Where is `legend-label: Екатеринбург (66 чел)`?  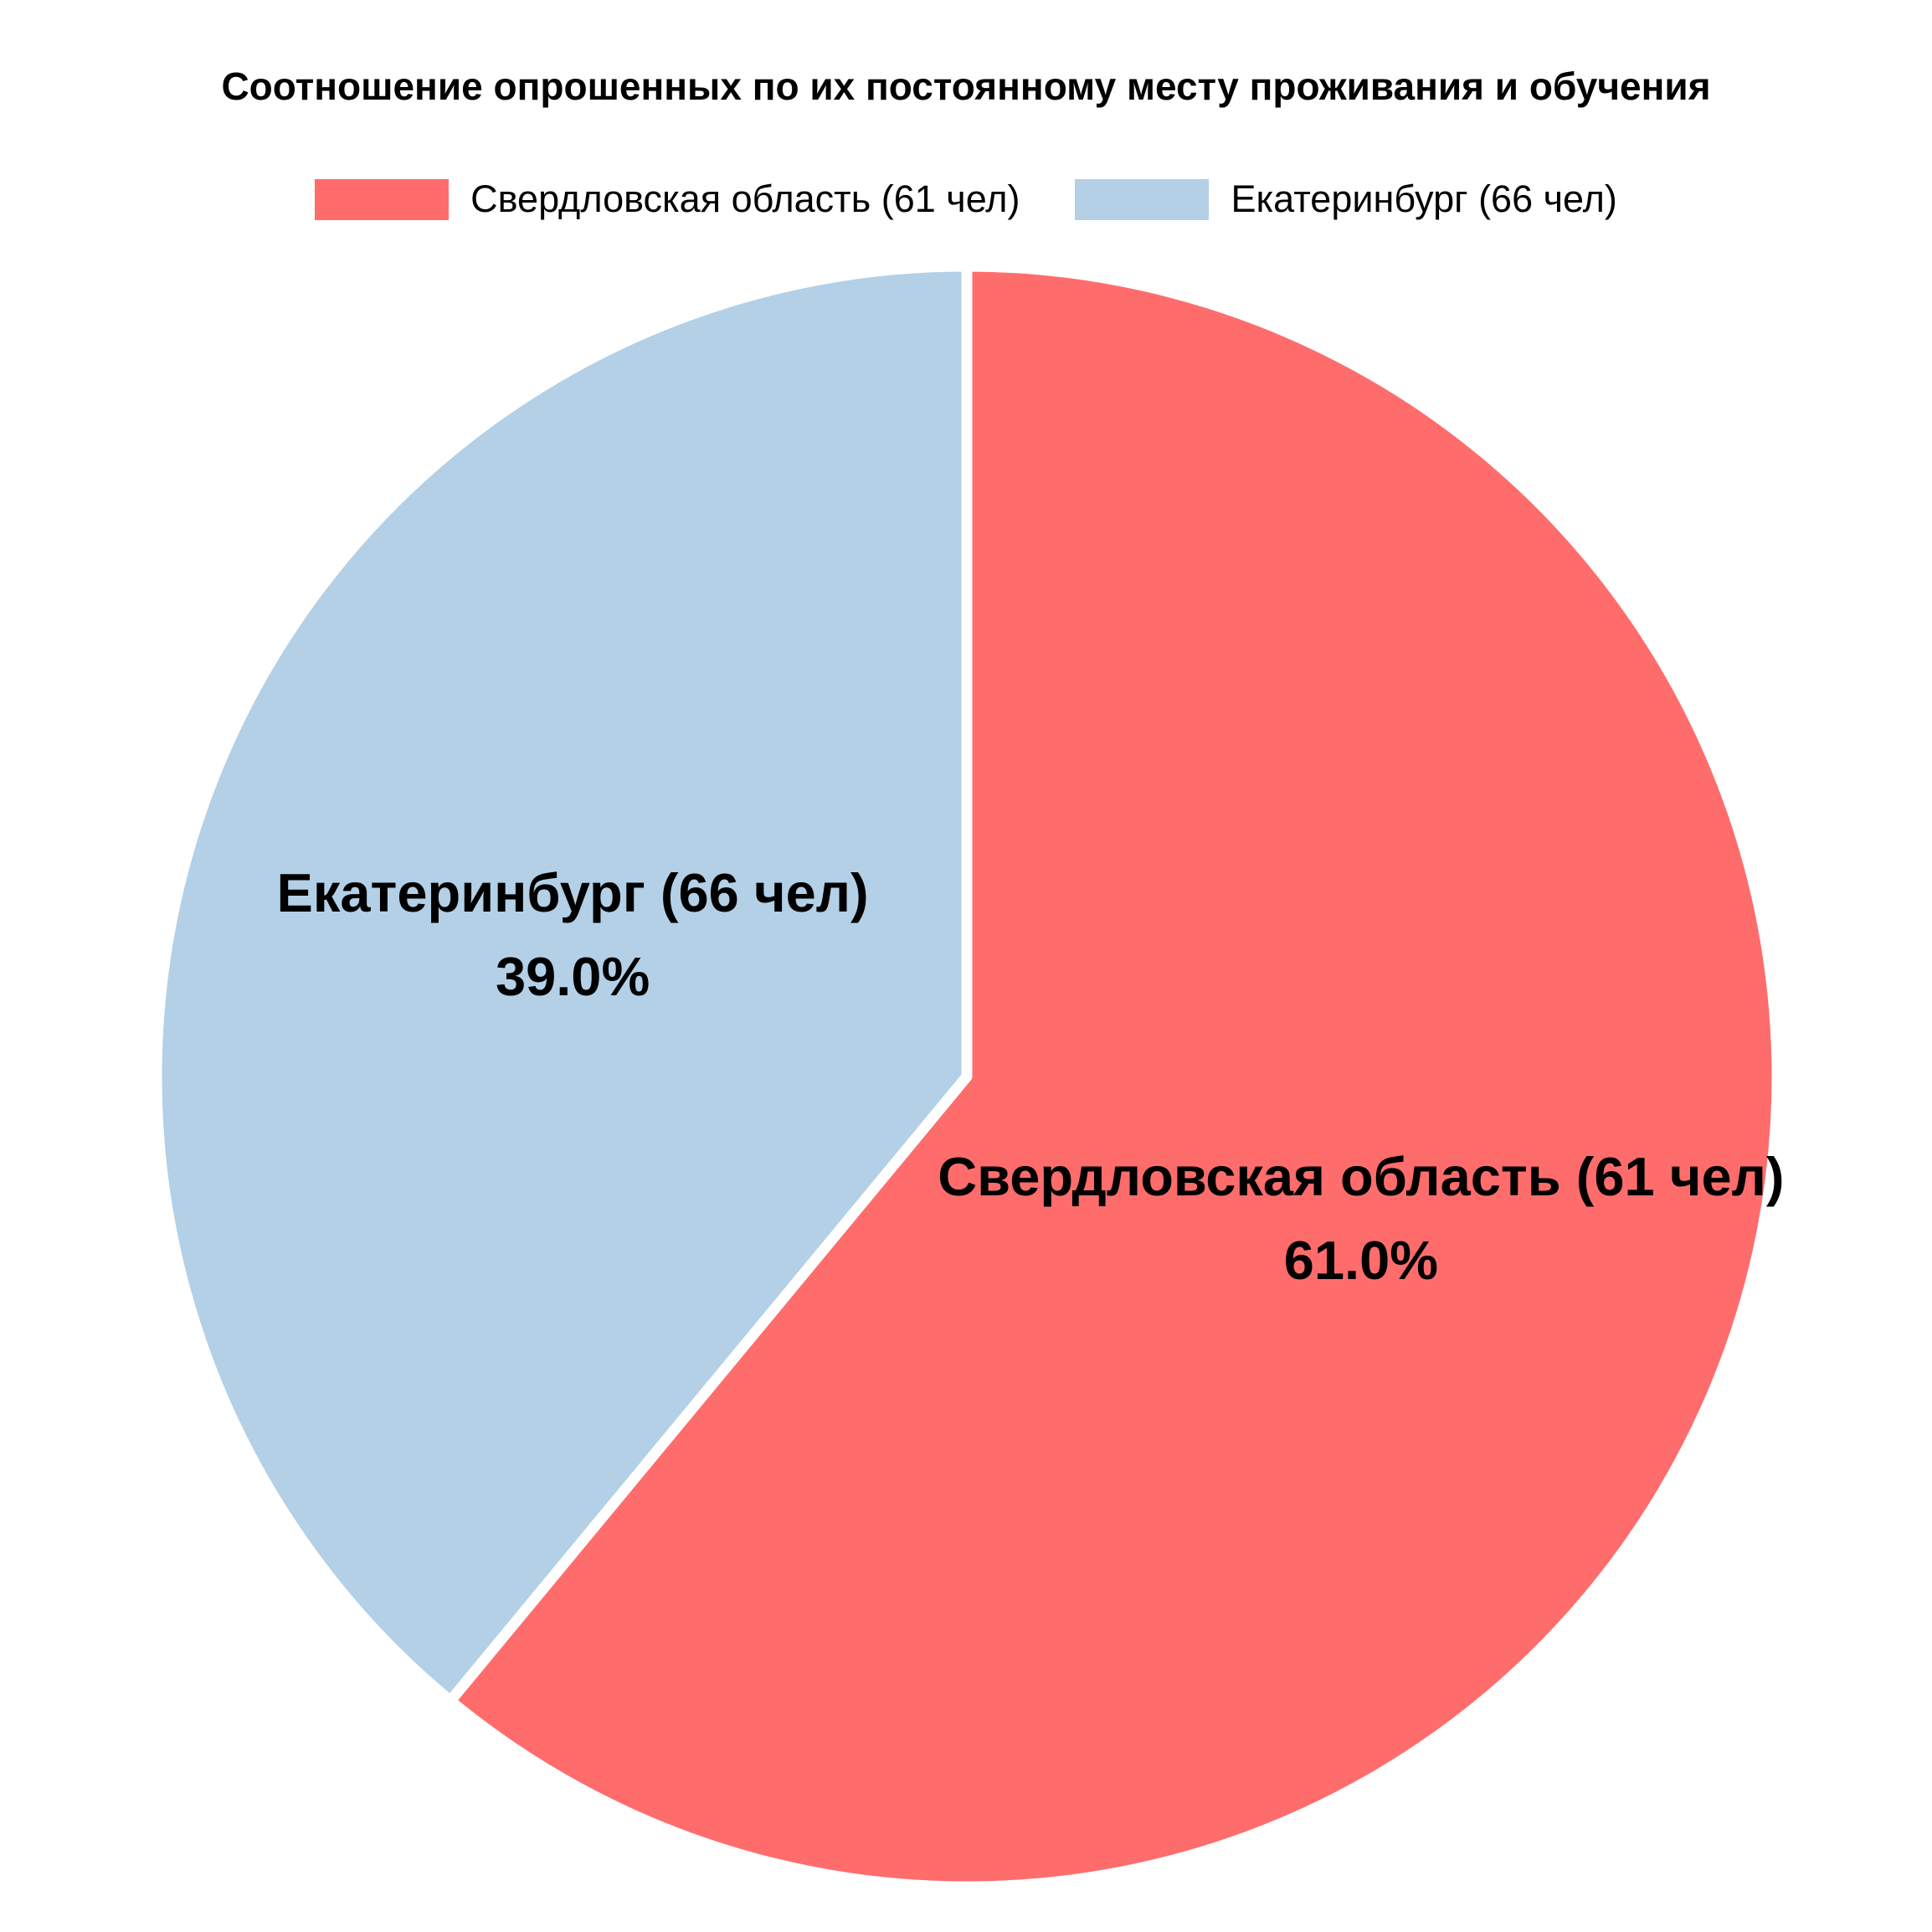
legend-label: Екатеринбург (66 чел) is located at coordinates (1424, 198).